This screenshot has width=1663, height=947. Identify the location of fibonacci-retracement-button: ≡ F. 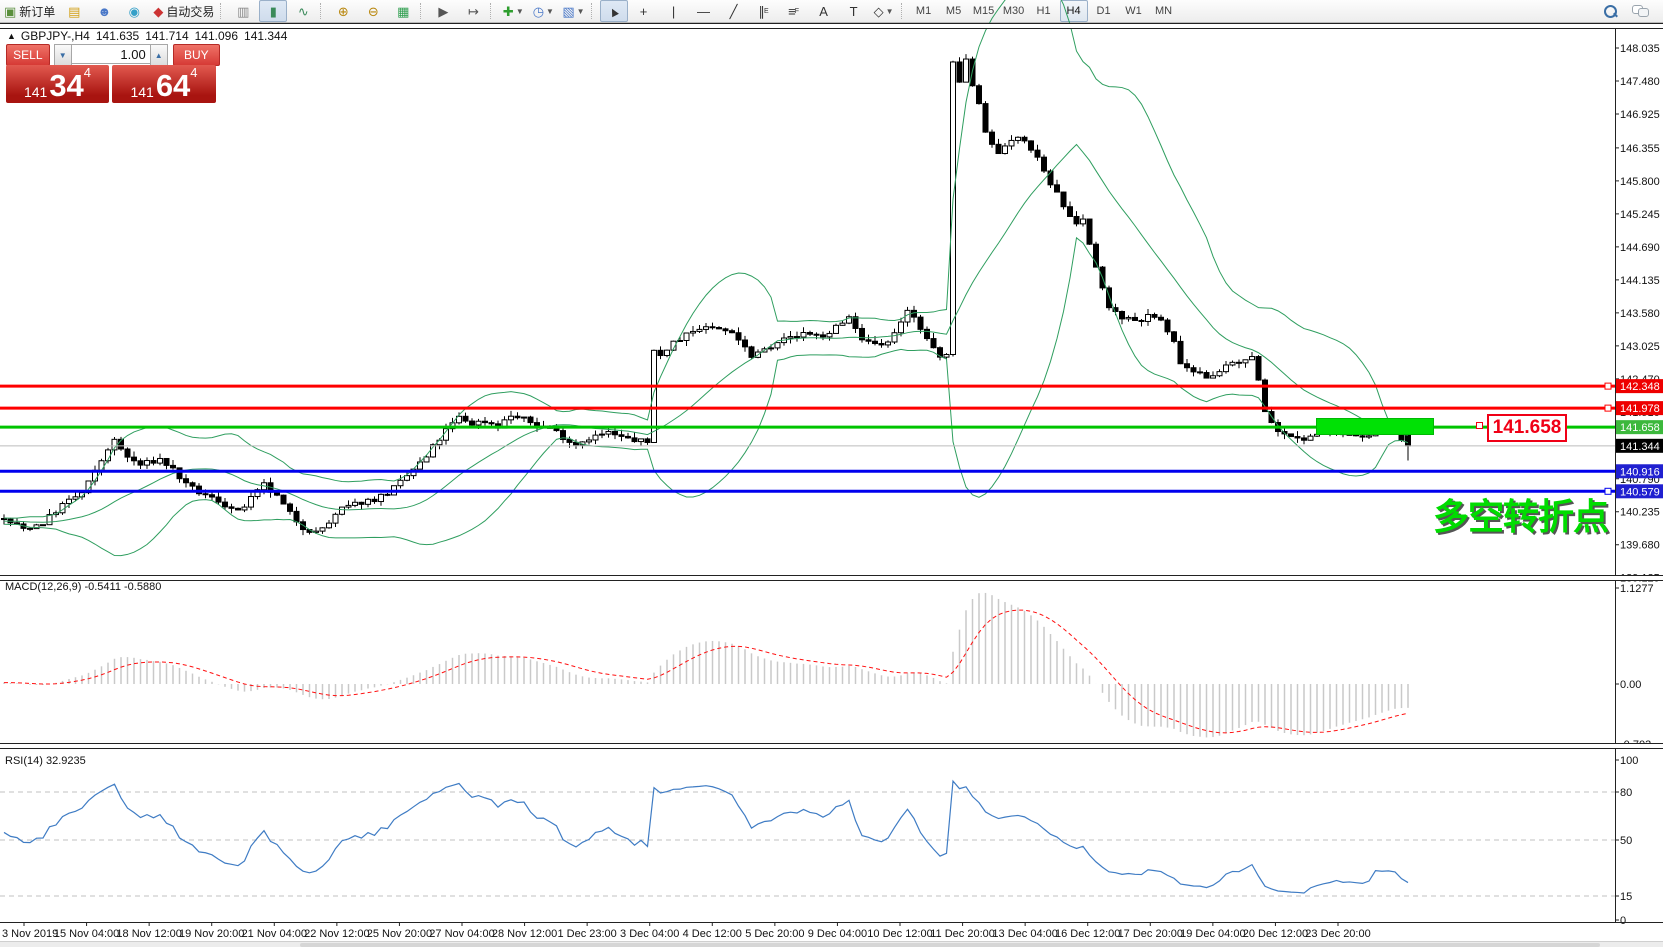
(793, 11).